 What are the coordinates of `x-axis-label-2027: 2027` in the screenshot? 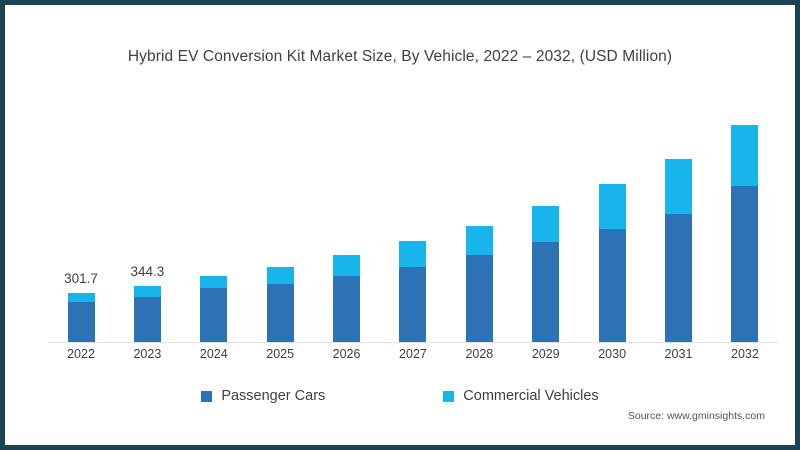 It's located at (413, 354).